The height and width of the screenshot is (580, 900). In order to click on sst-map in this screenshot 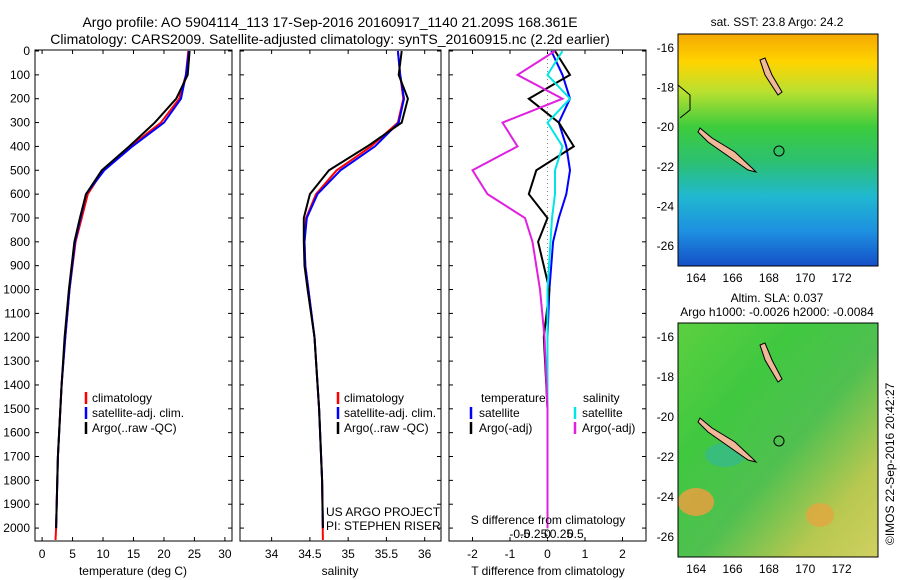, I will do `click(778, 150)`.